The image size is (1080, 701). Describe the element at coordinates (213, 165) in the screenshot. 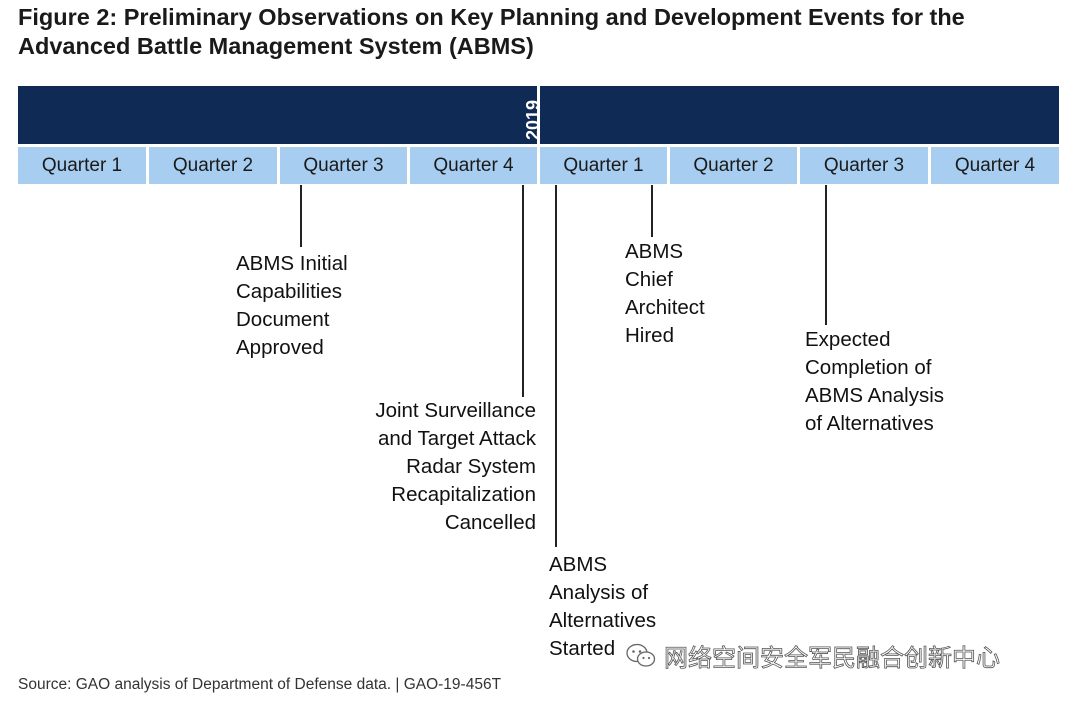

I see `quarter-2018-q2: Quarter 2` at that location.